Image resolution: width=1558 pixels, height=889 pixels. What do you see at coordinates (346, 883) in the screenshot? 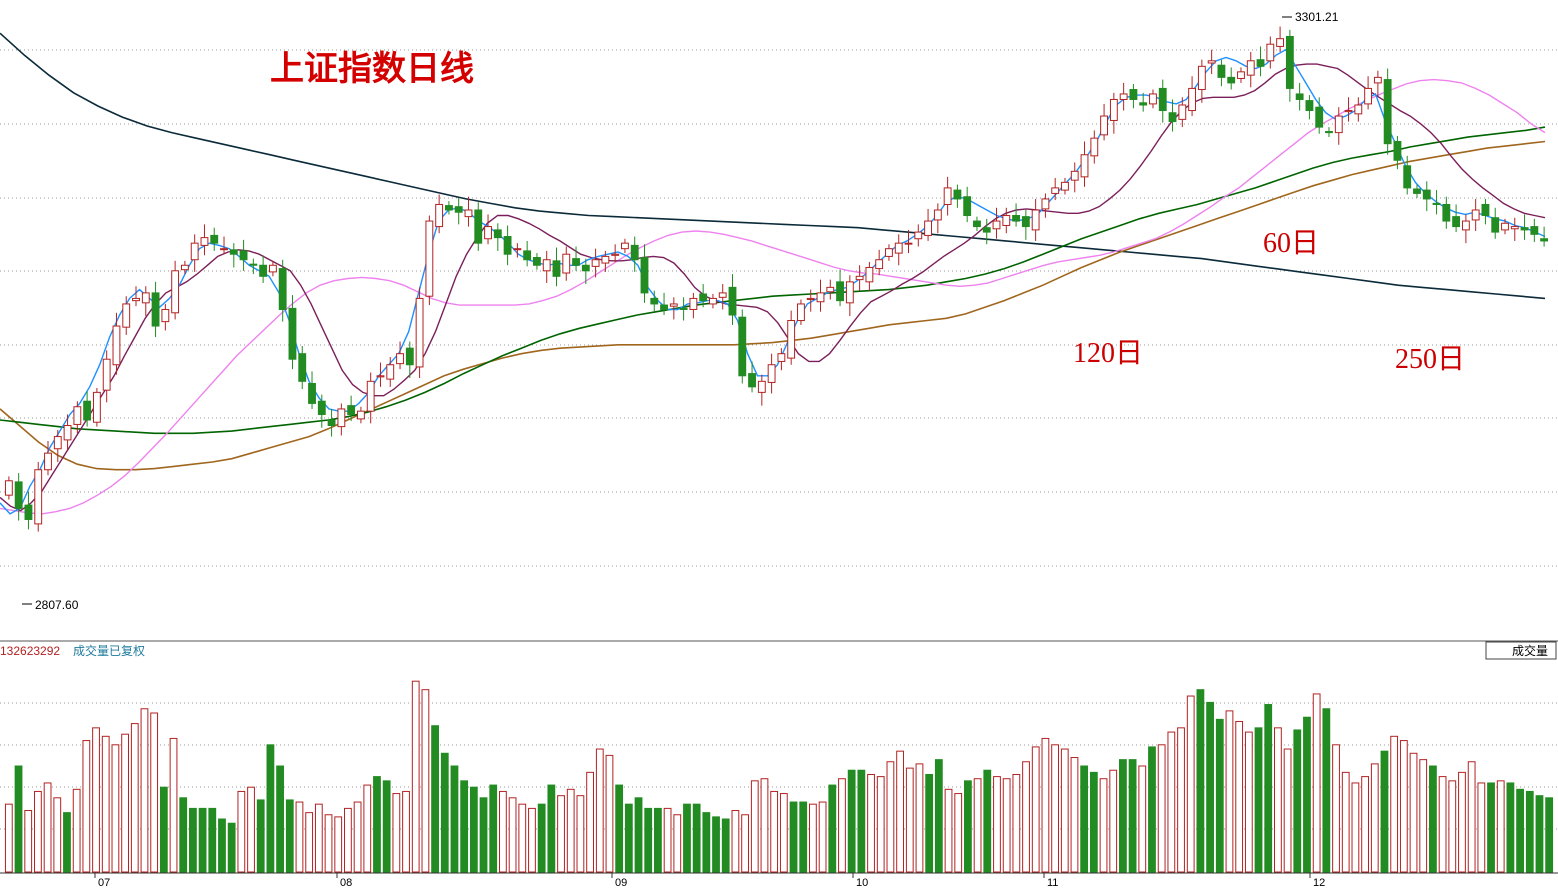
I see `x-tick-label: 08` at bounding box center [346, 883].